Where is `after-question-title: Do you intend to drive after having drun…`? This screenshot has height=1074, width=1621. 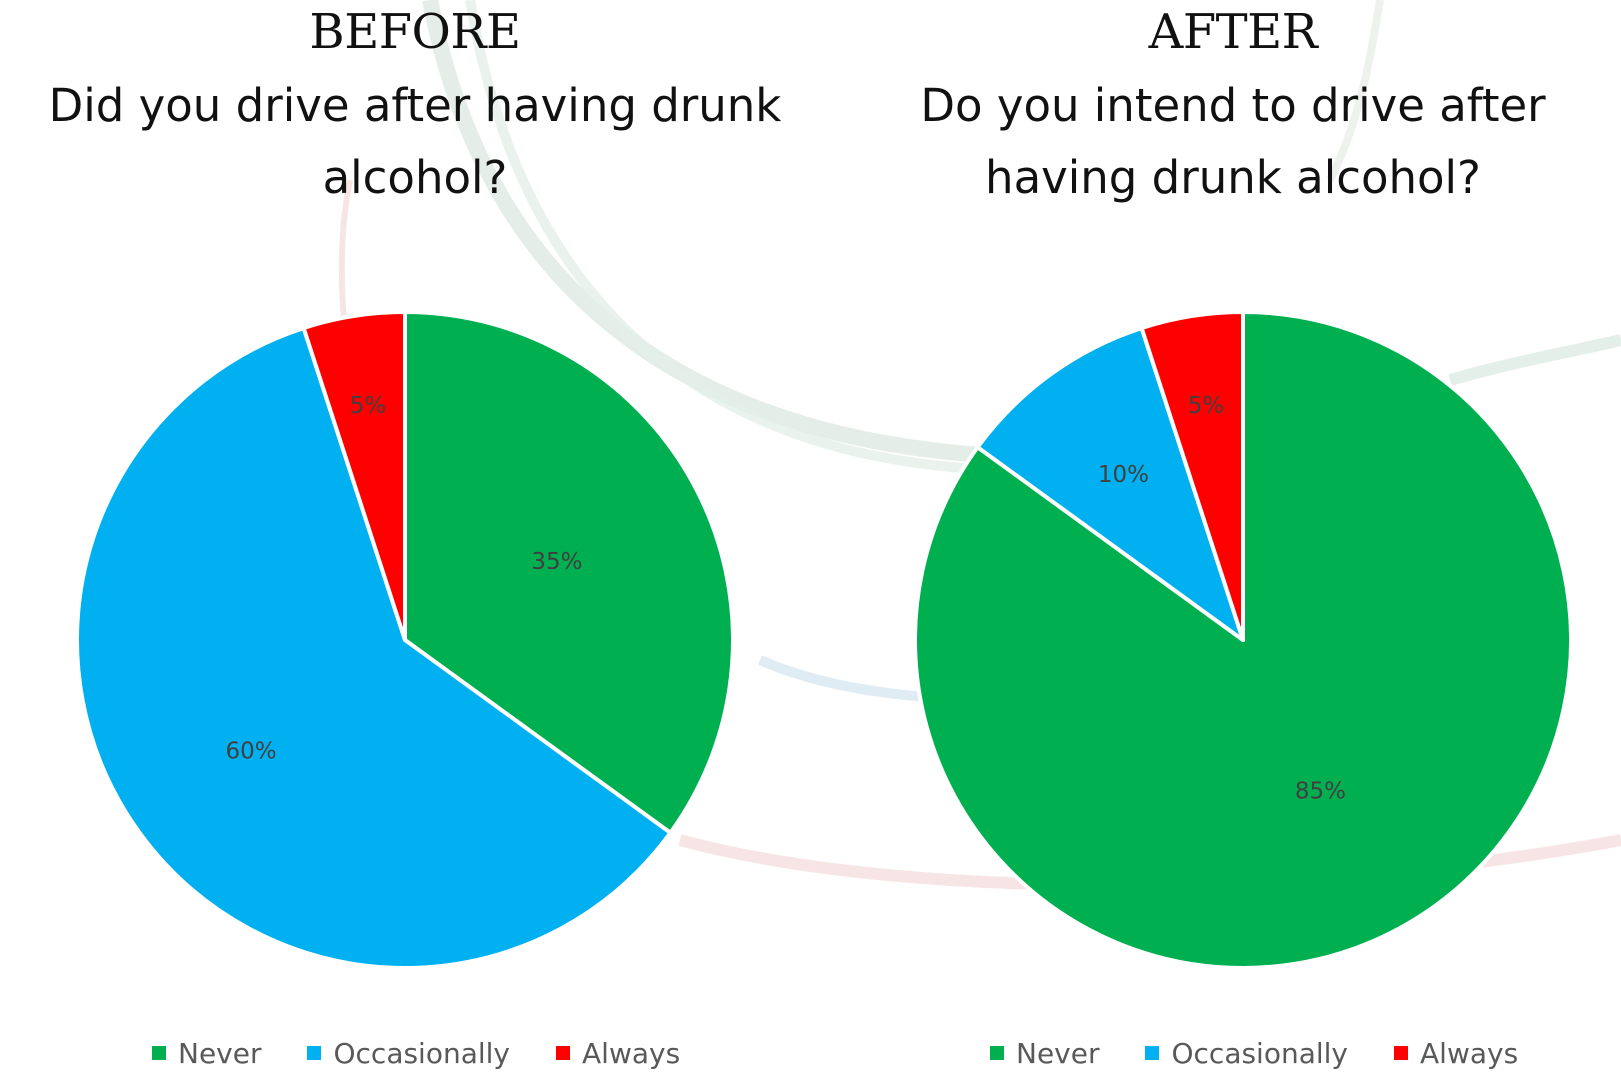 after-question-title: Do you intend to drive after having drun… is located at coordinates (1233, 141).